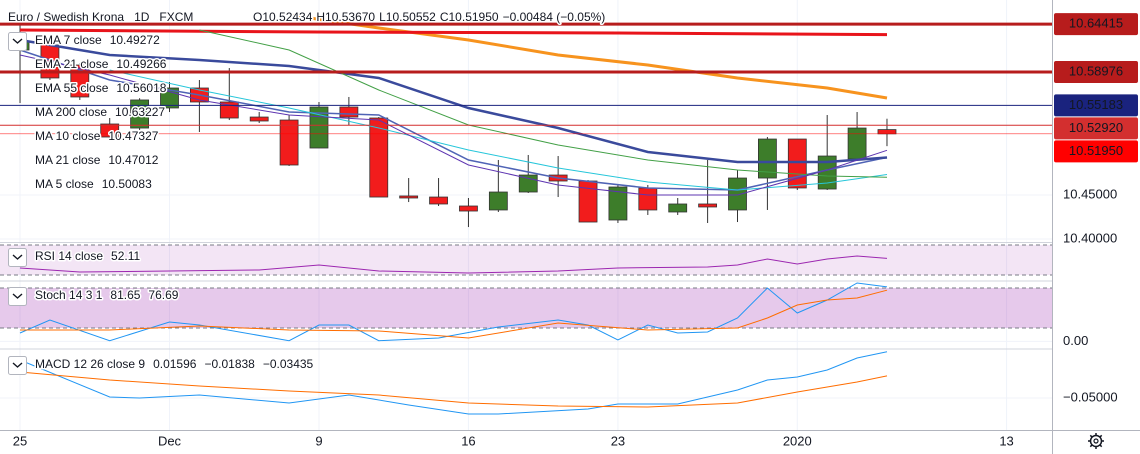 This screenshot has width=1140, height=454. I want to click on rsi-pane, so click(526, 260).